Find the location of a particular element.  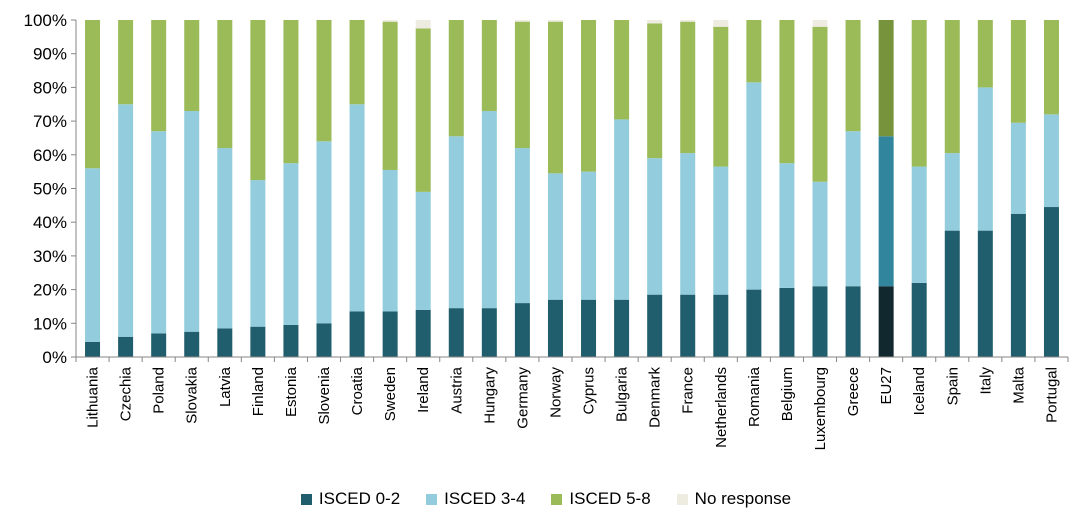

y-tick-label: 50% is located at coordinates (50, 189).